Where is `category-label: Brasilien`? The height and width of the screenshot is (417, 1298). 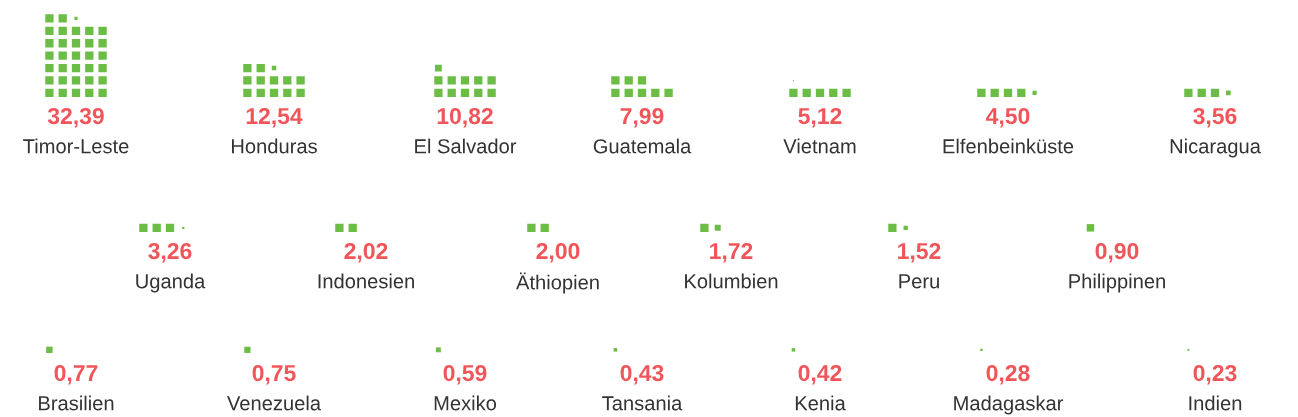 category-label: Brasilien is located at coordinates (76, 403).